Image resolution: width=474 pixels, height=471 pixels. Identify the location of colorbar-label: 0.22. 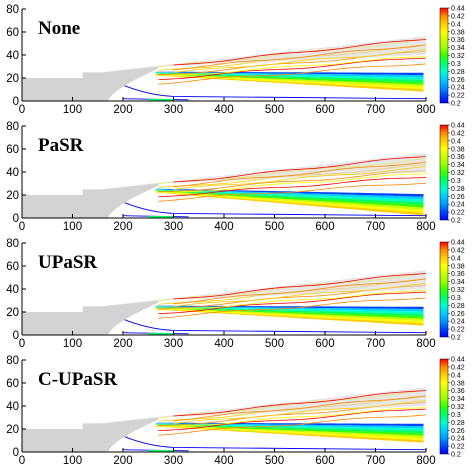
(458, 447).